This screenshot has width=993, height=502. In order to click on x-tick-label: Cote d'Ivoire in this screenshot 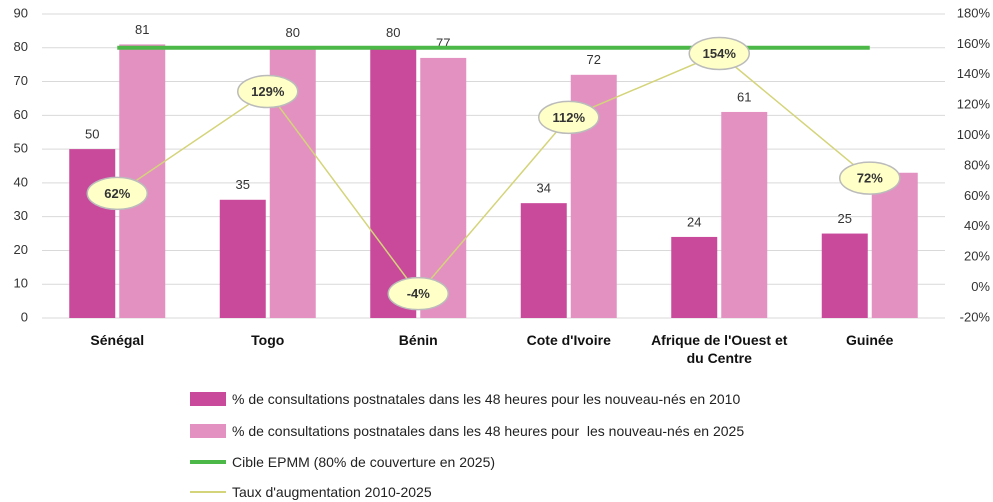, I will do `click(568, 340)`.